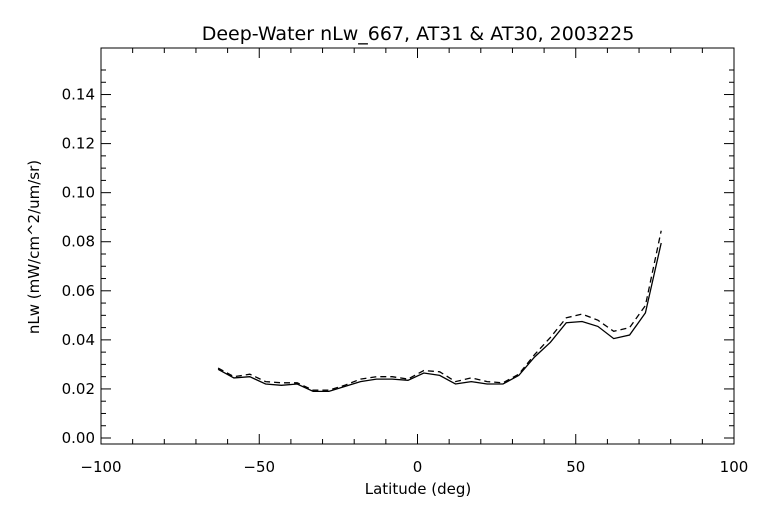 The image size is (768, 512). What do you see at coordinates (734, 467) in the screenshot?
I see `x-tick-label: 100` at bounding box center [734, 467].